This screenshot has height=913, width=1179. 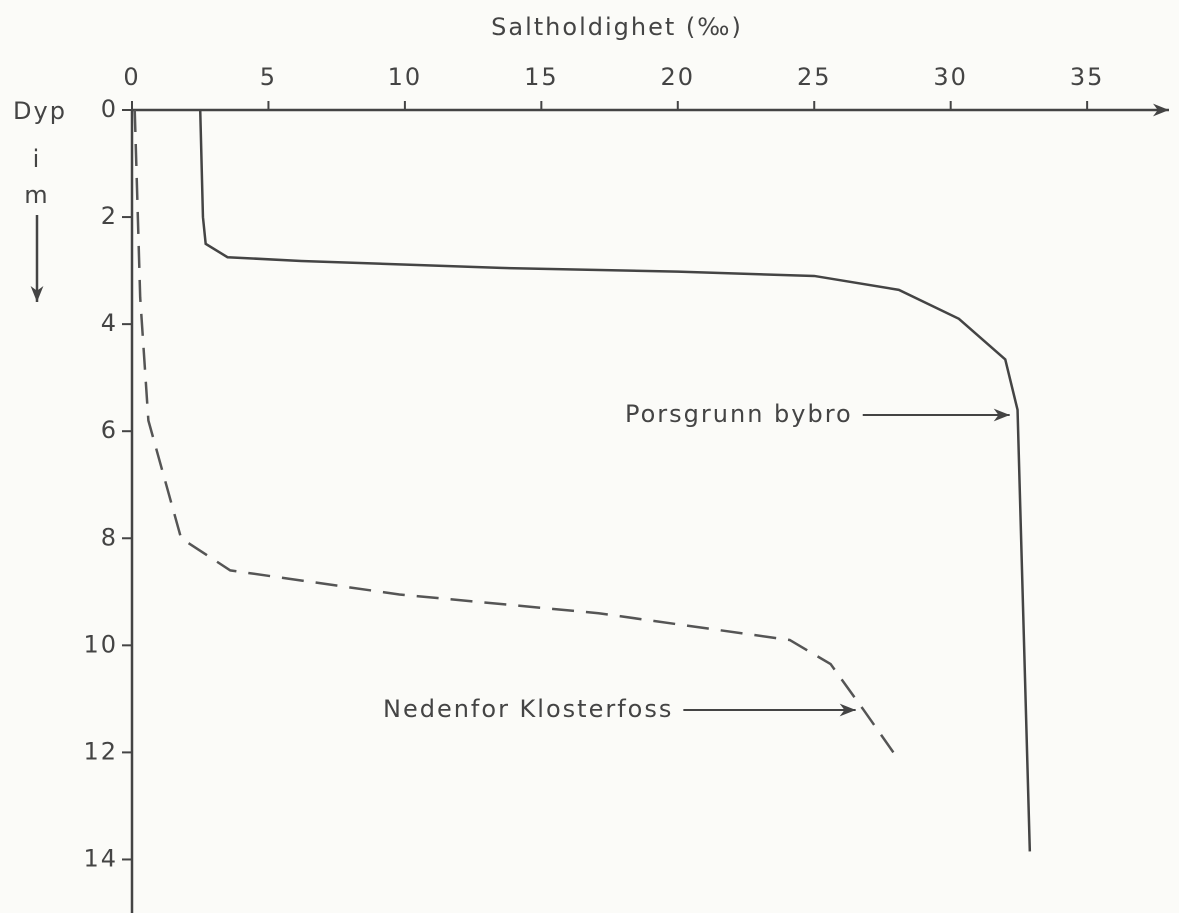 What do you see at coordinates (109, 537) in the screenshot?
I see `y-tick-label: 8` at bounding box center [109, 537].